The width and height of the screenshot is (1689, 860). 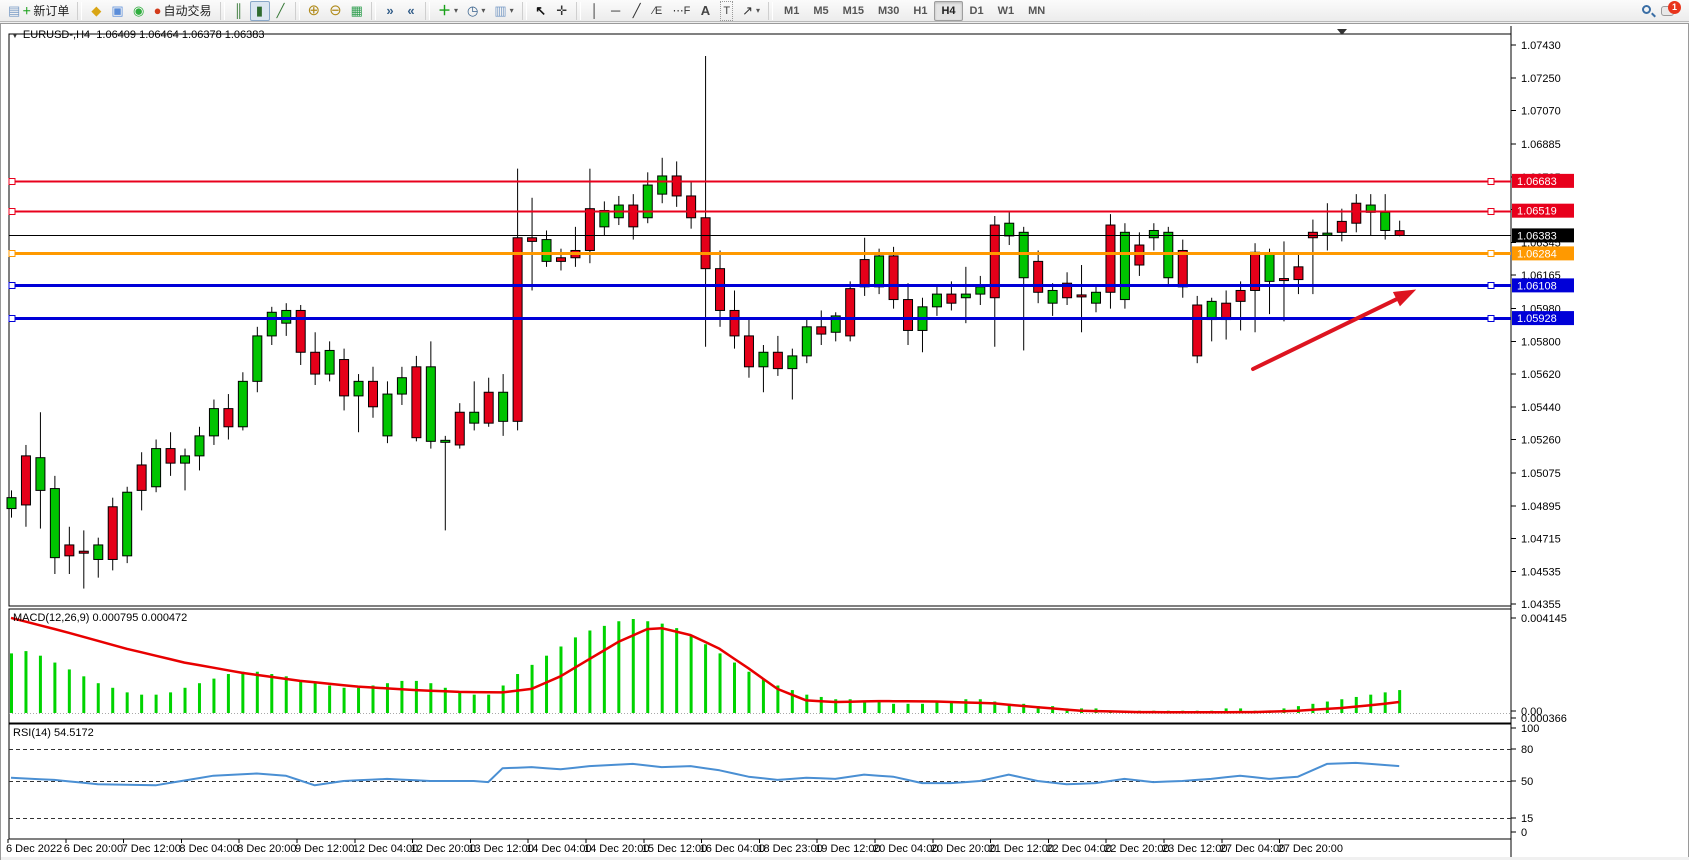 What do you see at coordinates (751, 11) in the screenshot?
I see `arrows-tool-button: ↗ ▾` at bounding box center [751, 11].